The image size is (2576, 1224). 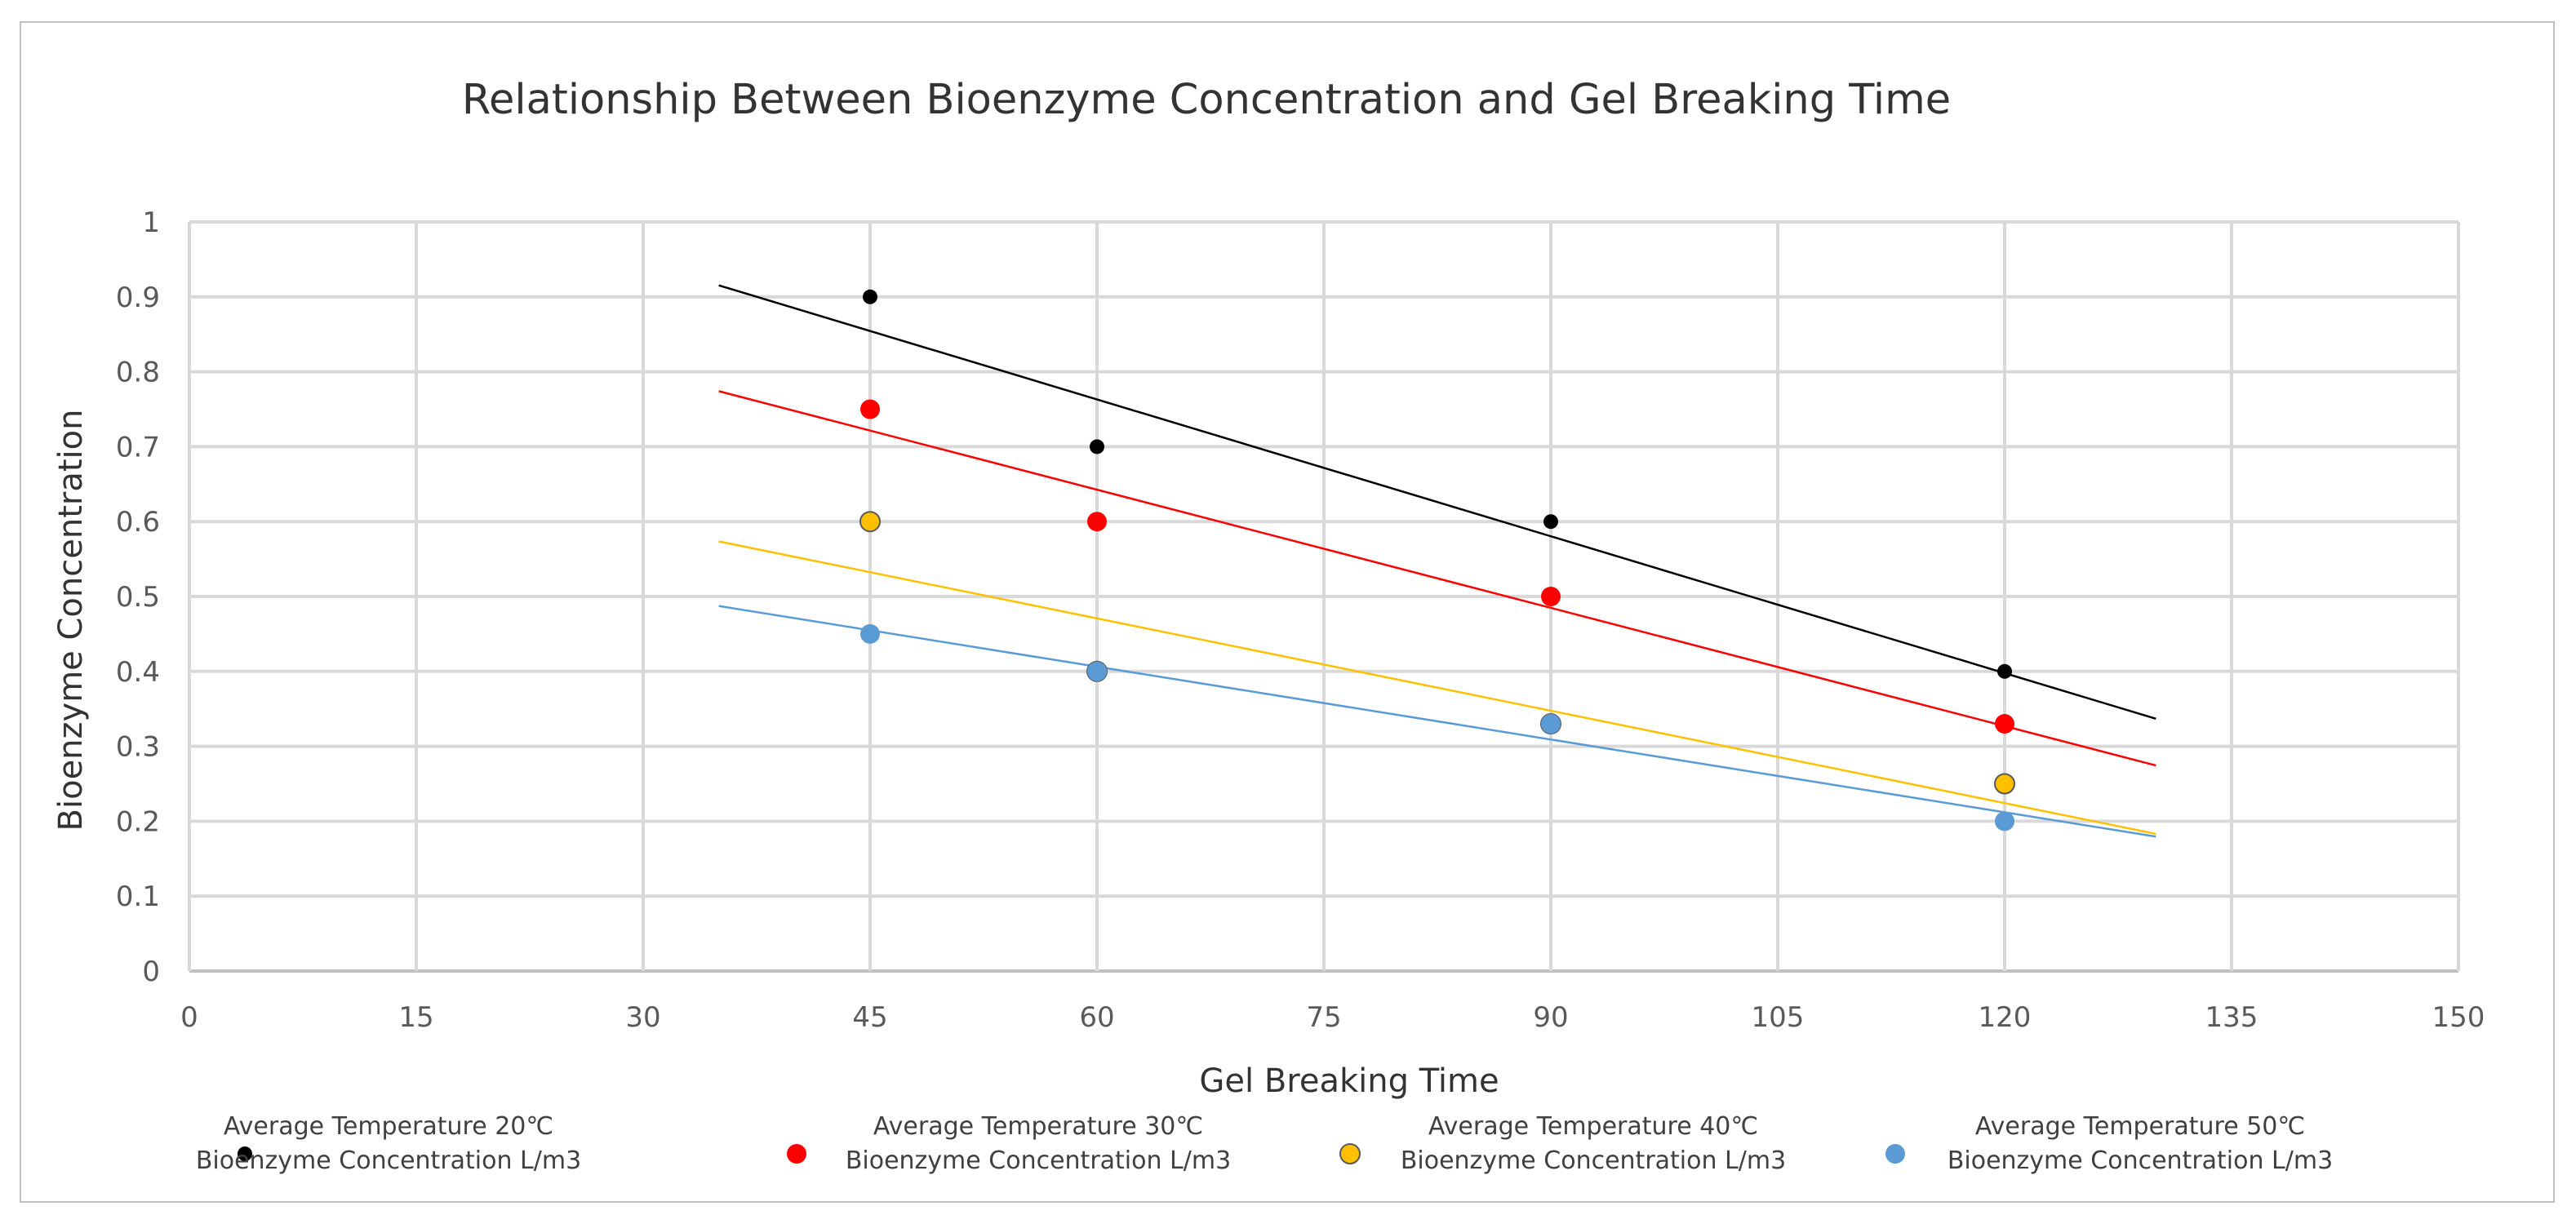 What do you see at coordinates (189, 1017) in the screenshot?
I see `x-tick-label: 0` at bounding box center [189, 1017].